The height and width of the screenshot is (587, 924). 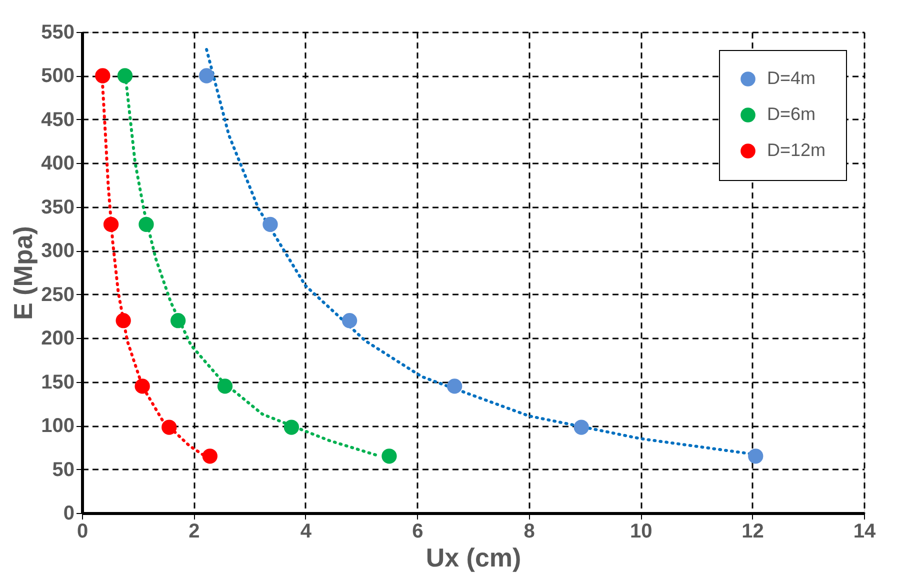 What do you see at coordinates (82, 531) in the screenshot?
I see `x-tick-label: 0` at bounding box center [82, 531].